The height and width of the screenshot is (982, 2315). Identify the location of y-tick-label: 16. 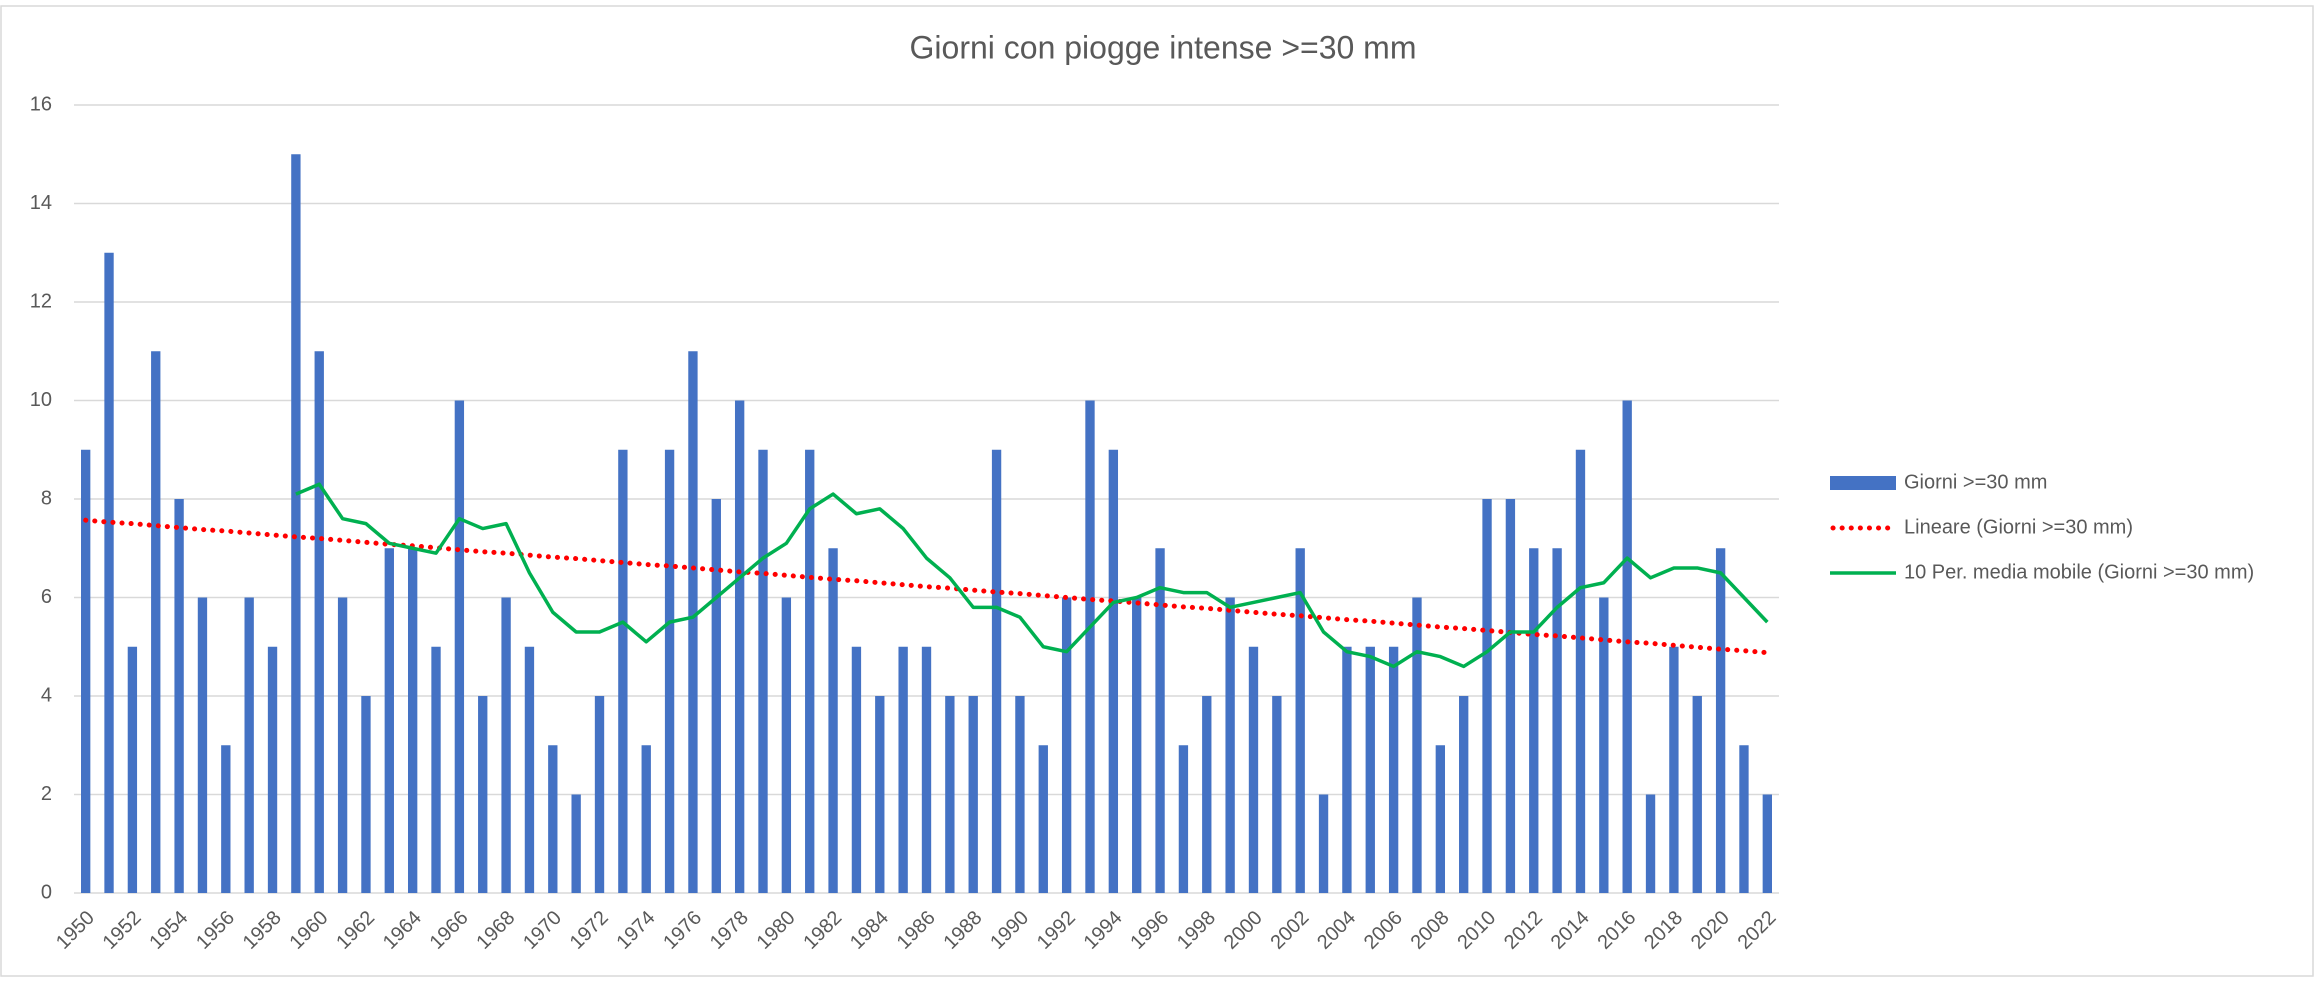
(41, 104).